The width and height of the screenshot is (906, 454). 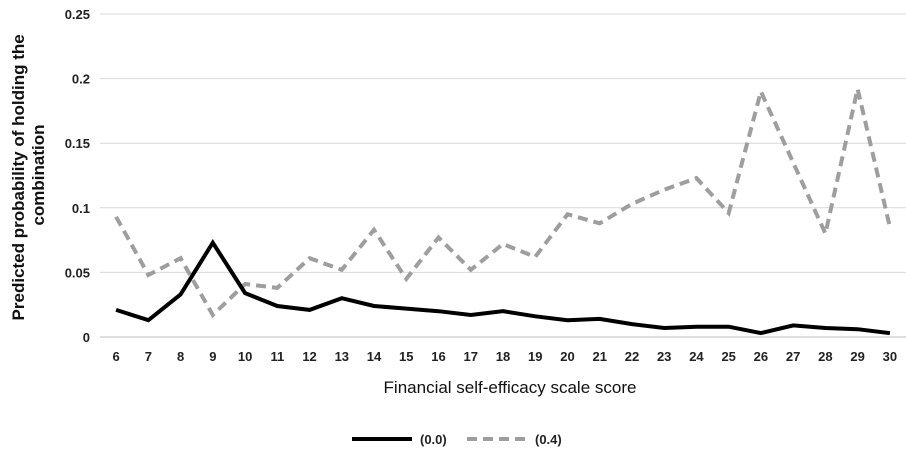 What do you see at coordinates (245, 356) in the screenshot?
I see `x-tick-label: 10` at bounding box center [245, 356].